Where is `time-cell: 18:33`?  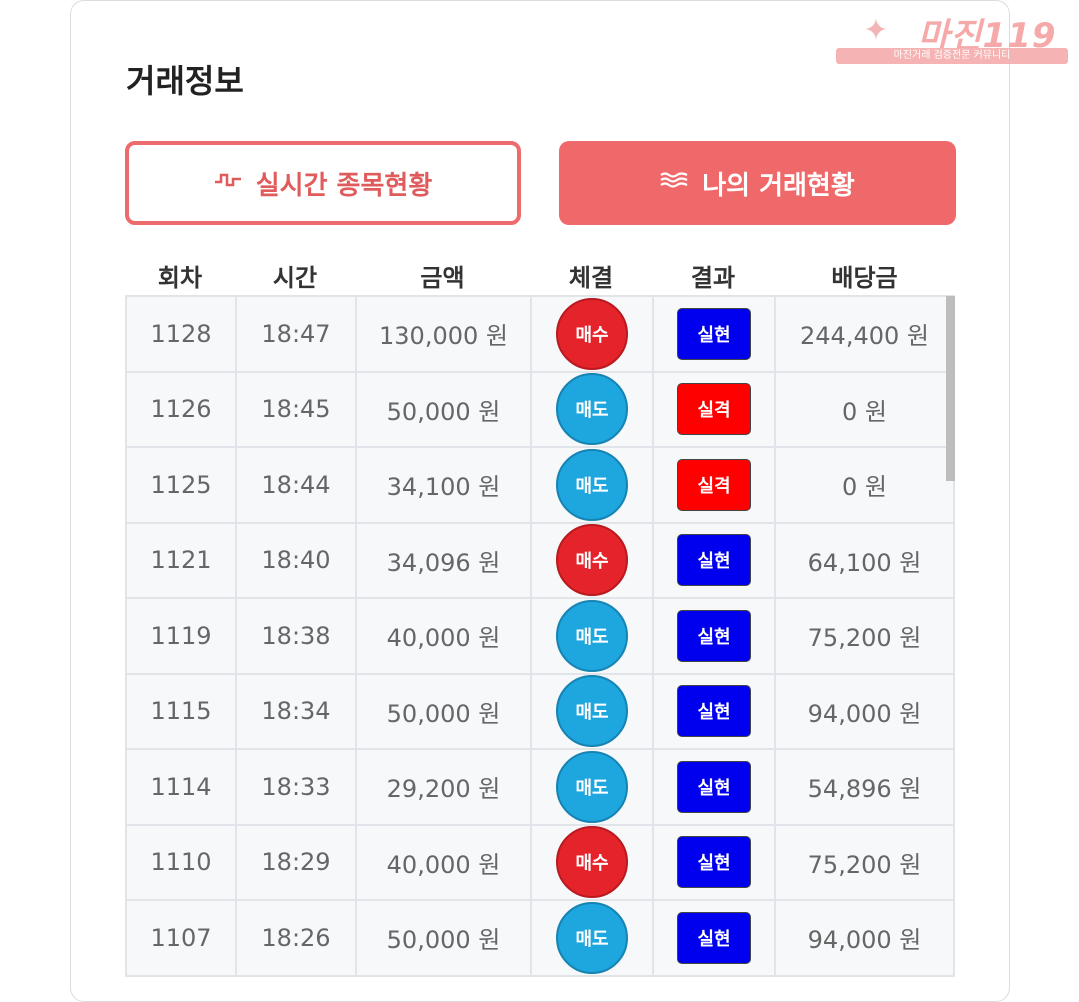
time-cell: 18:33 is located at coordinates (295, 787).